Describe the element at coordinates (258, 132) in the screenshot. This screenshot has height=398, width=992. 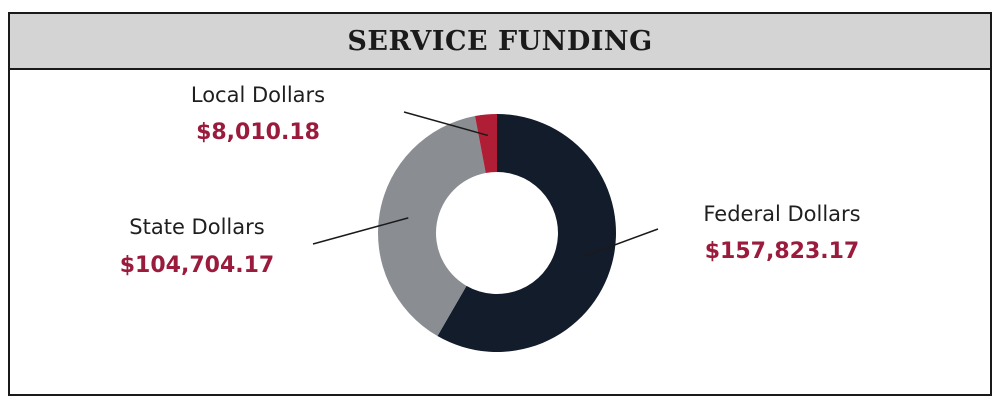
I see `local-dollars-value: $8,010.18` at that location.